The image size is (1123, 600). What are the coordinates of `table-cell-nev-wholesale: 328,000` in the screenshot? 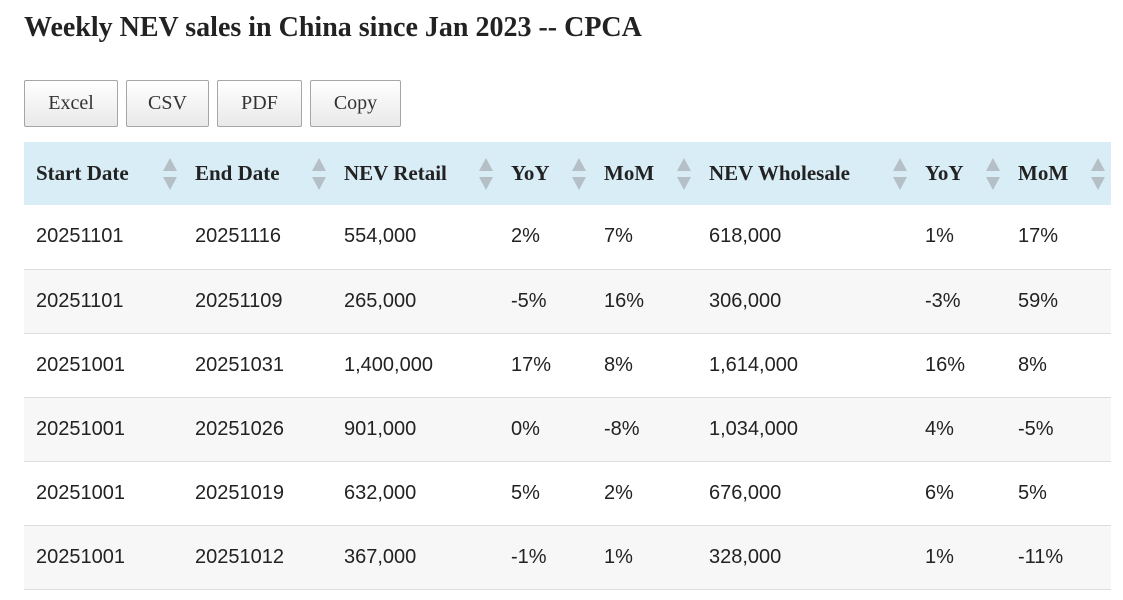 It's located at (745, 556).